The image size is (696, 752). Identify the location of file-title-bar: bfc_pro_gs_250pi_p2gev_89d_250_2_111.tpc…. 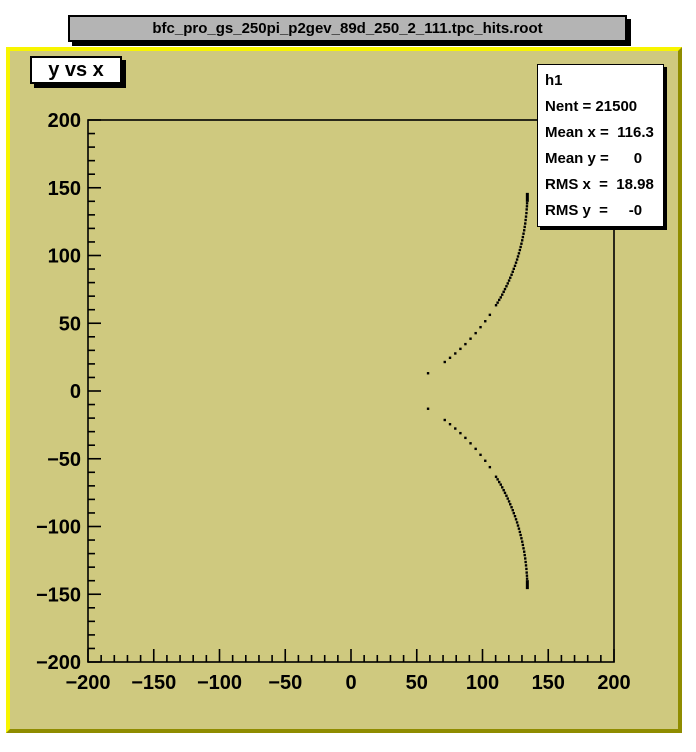
(347, 28).